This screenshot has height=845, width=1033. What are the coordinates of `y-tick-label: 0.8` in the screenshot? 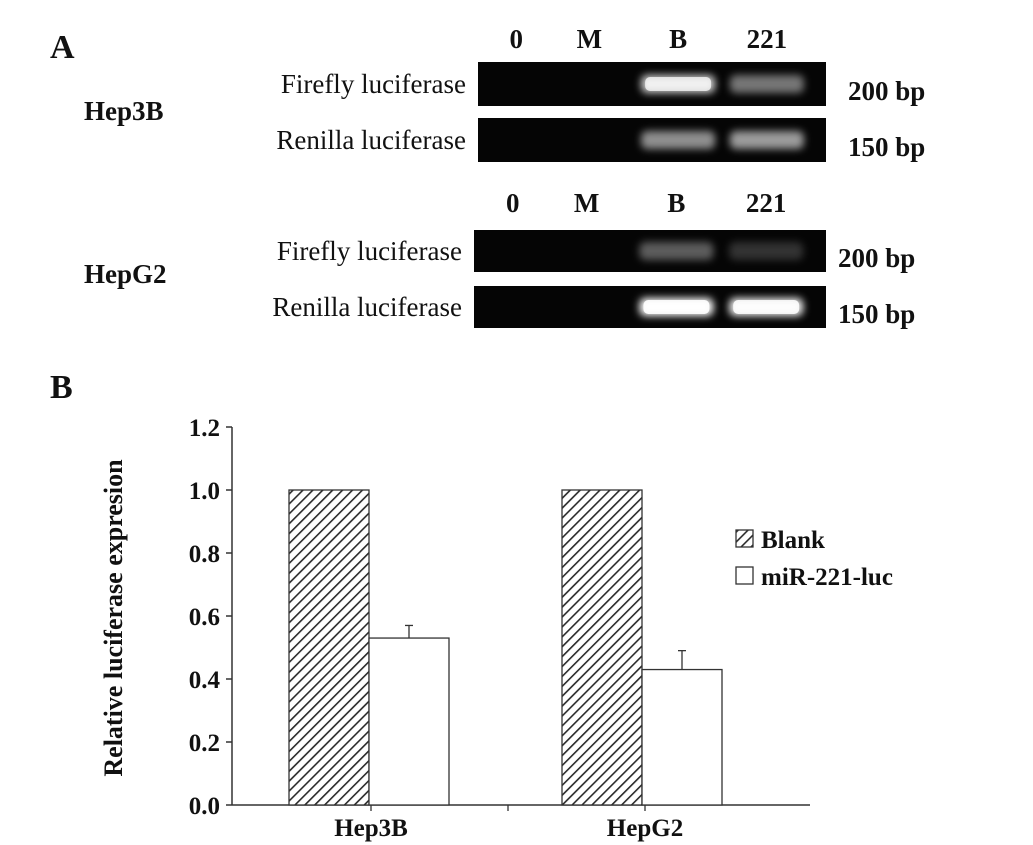 It's located at (204, 554).